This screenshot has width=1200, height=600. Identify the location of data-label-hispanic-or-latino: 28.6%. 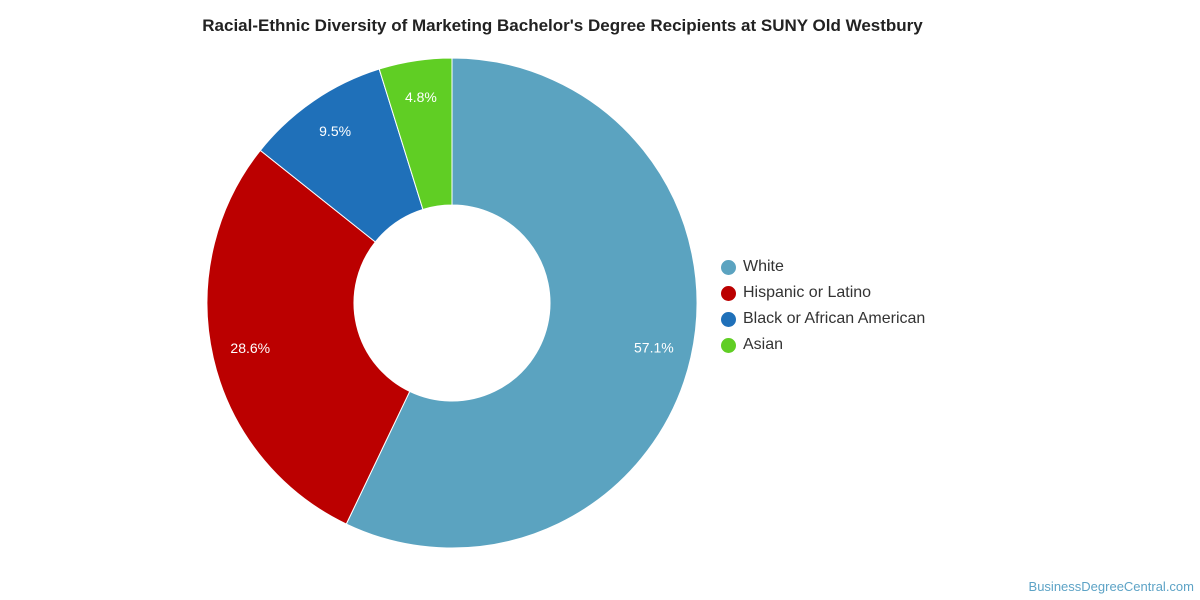
(250, 348).